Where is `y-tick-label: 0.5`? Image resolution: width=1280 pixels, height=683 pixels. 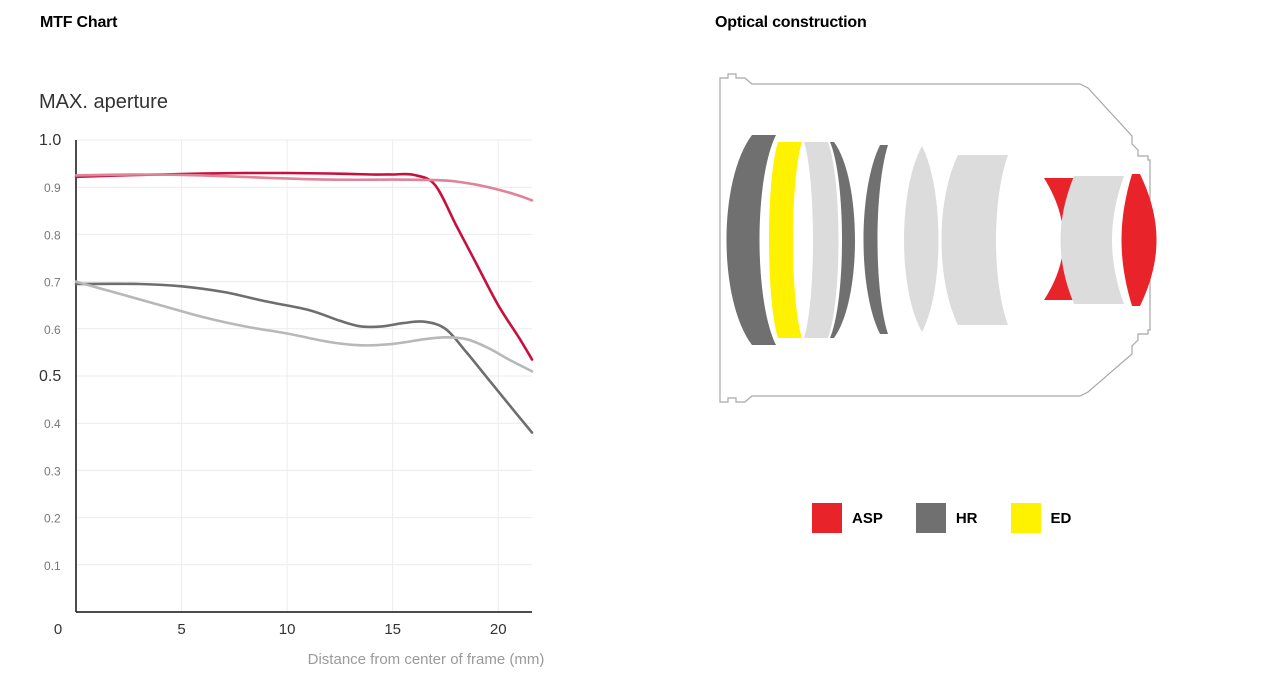 y-tick-label: 0.5 is located at coordinates (50, 376).